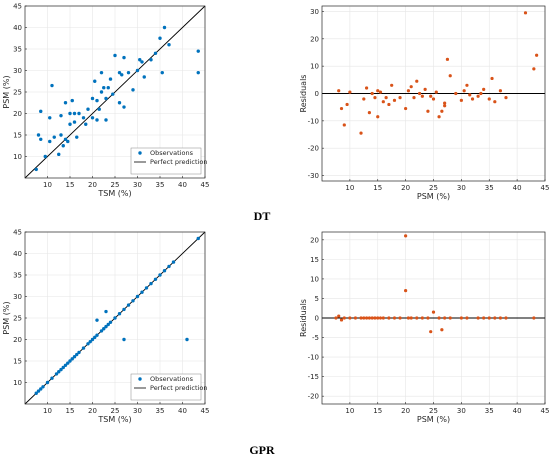  What do you see at coordinates (313, 377) in the screenshot?
I see `y-tick-label: -15` at bounding box center [313, 377].